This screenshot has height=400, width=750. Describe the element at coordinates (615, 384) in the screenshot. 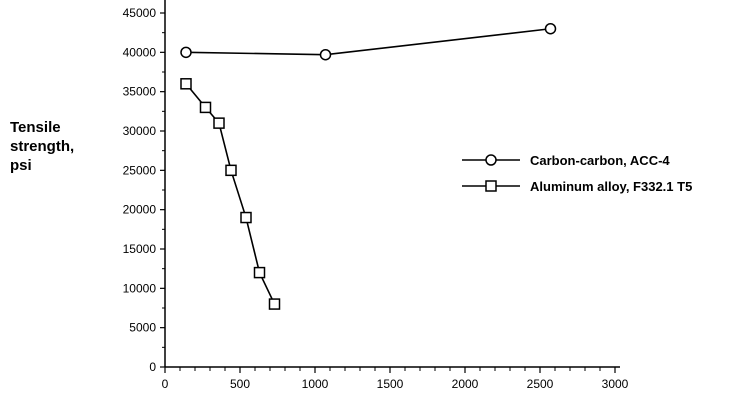

I see `x-tick-label: 3000` at that location.